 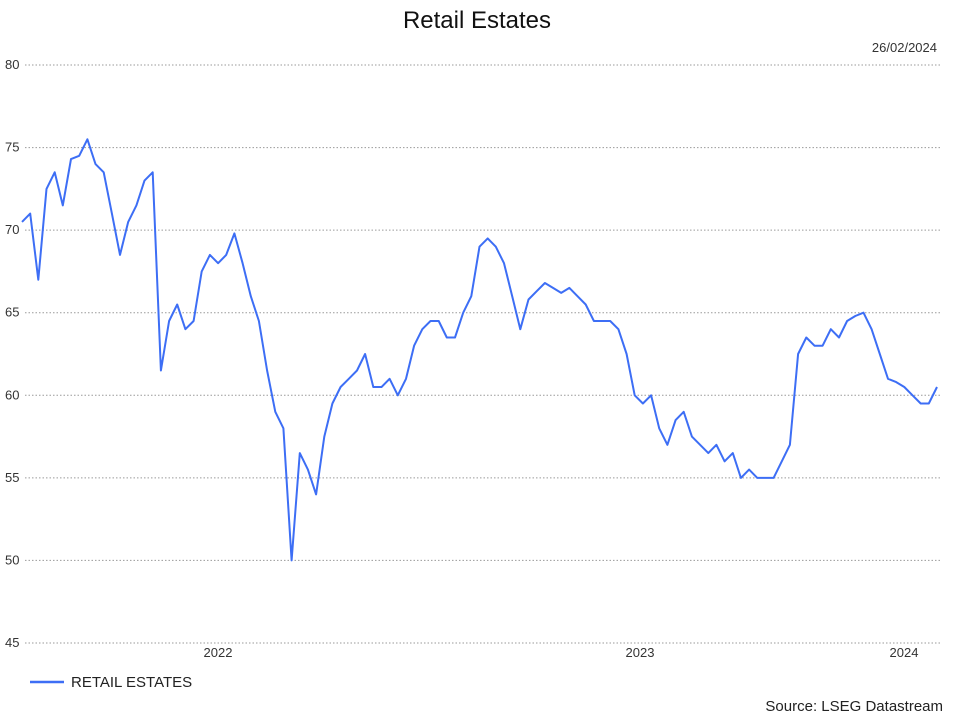 I want to click on y-tick-label: 80, so click(x=12, y=64).